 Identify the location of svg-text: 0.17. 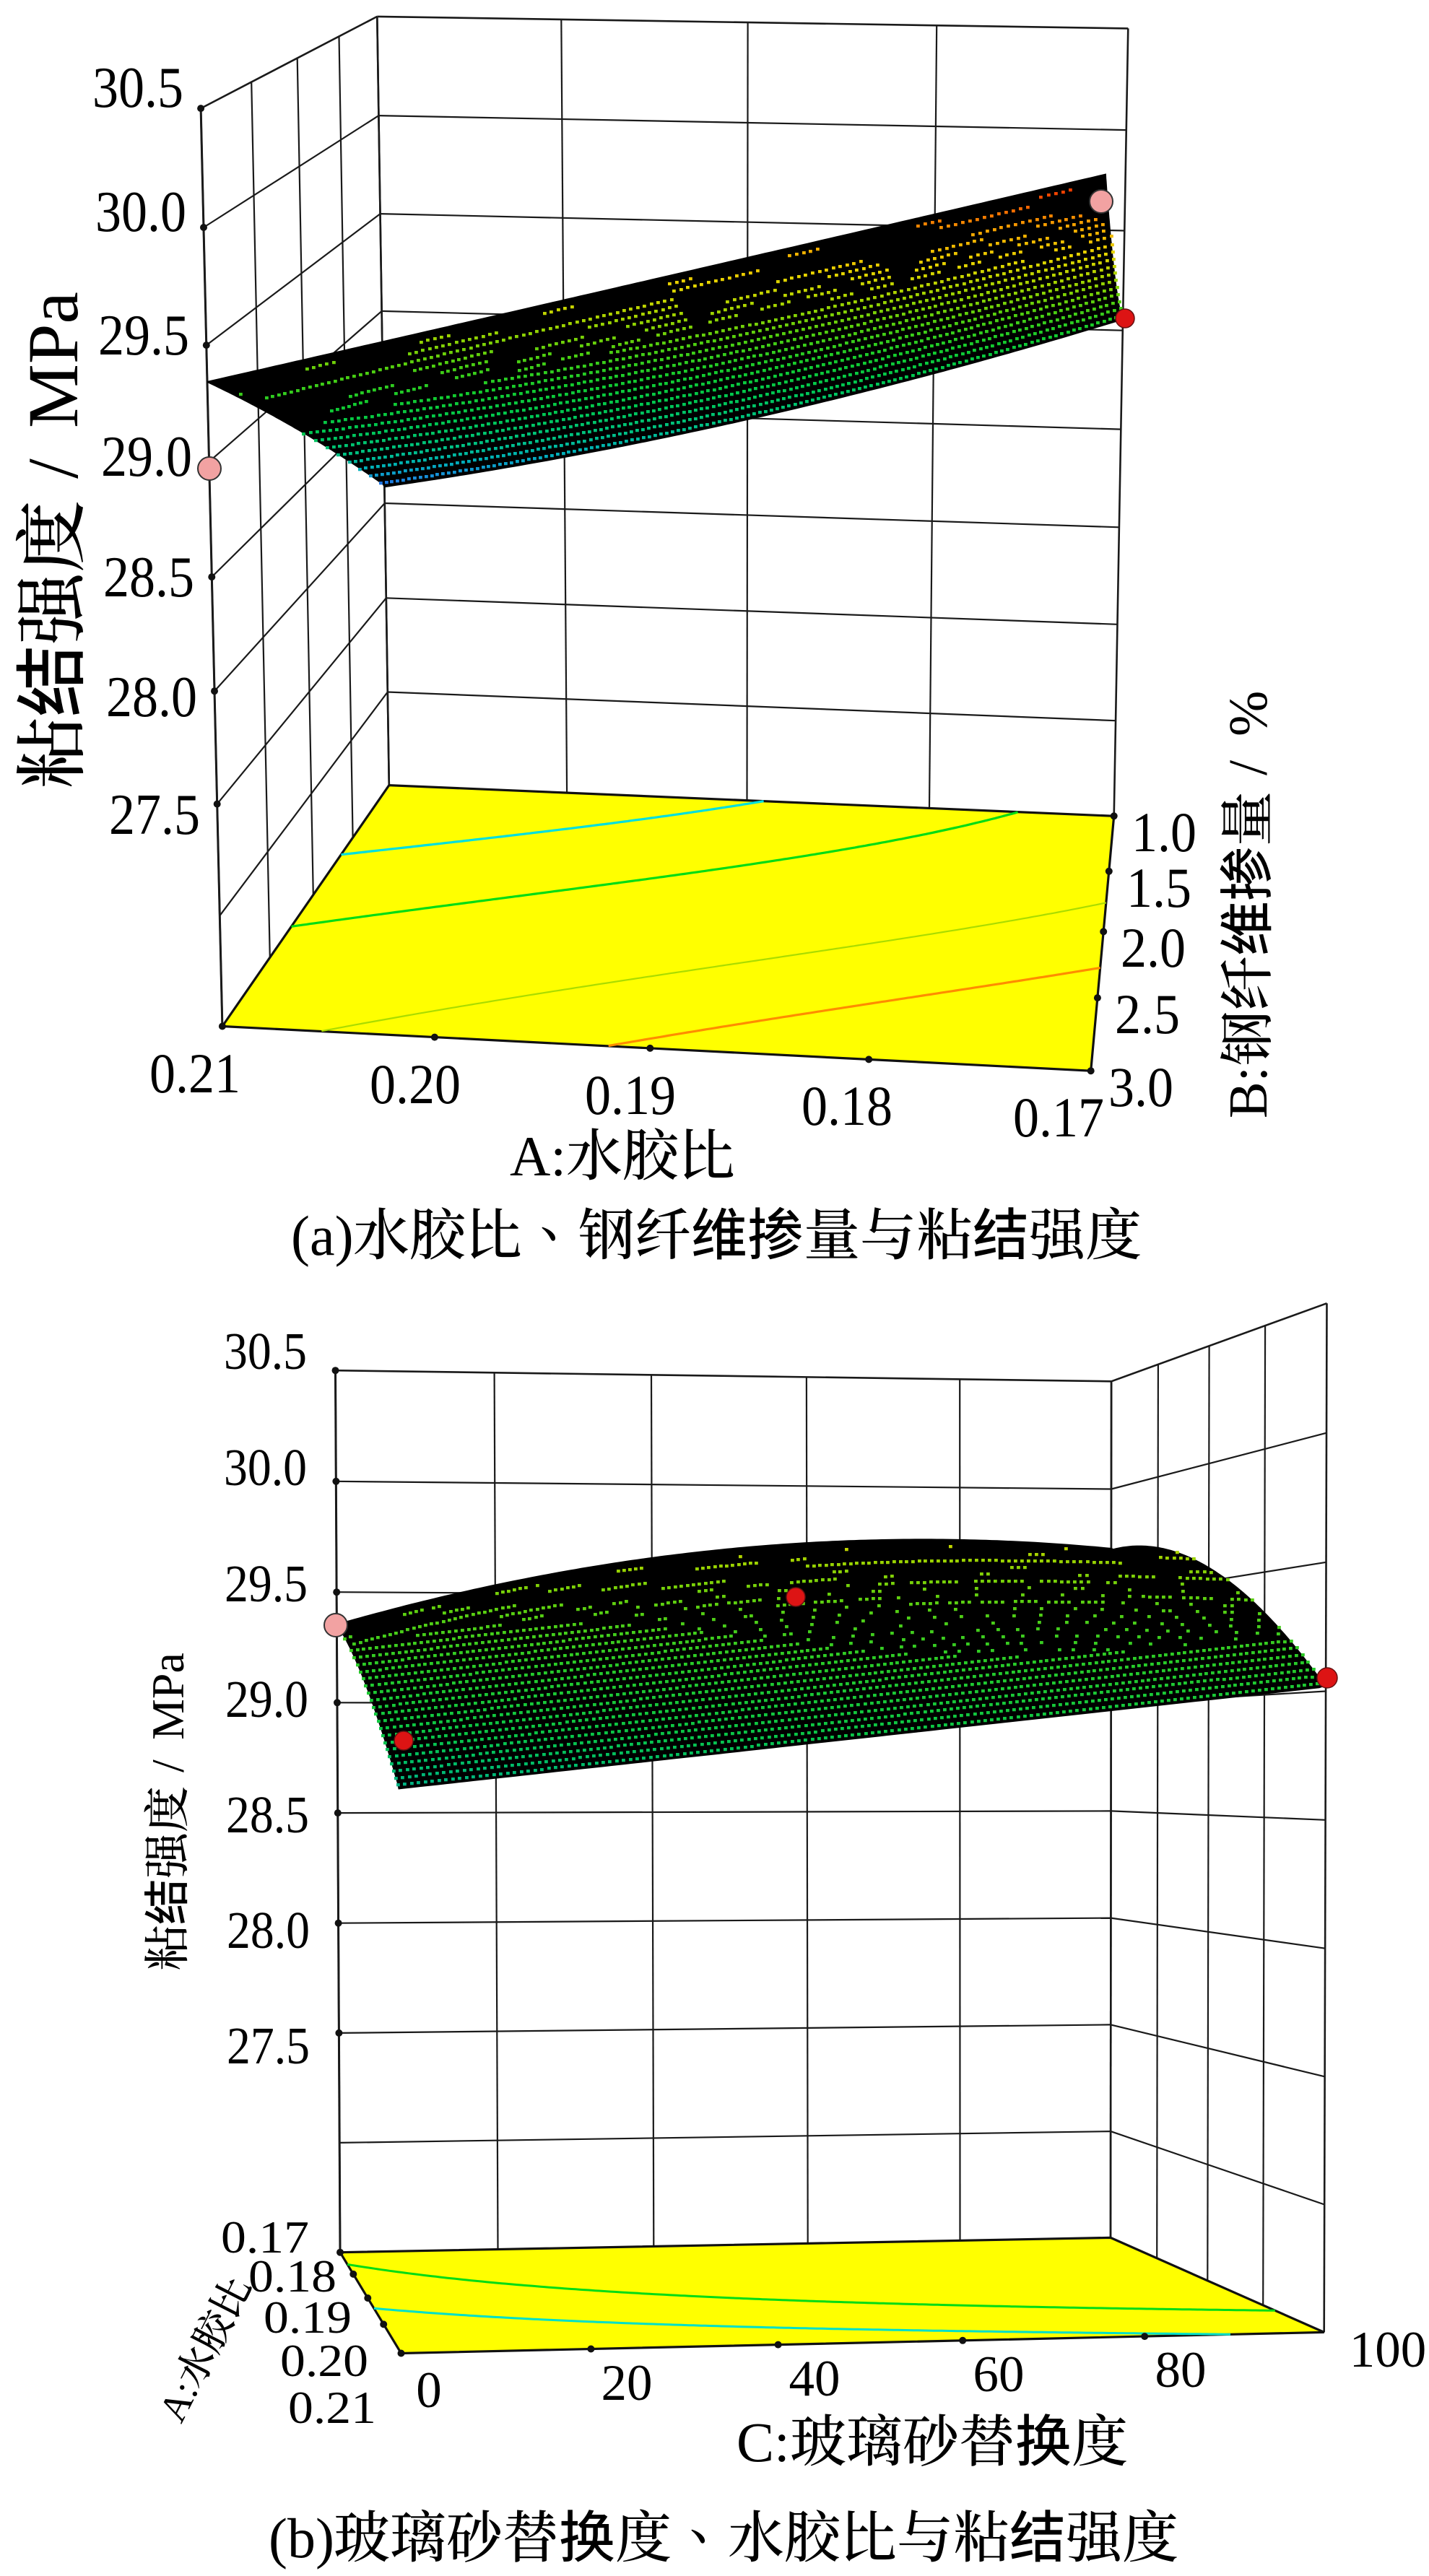
(1058, 1117).